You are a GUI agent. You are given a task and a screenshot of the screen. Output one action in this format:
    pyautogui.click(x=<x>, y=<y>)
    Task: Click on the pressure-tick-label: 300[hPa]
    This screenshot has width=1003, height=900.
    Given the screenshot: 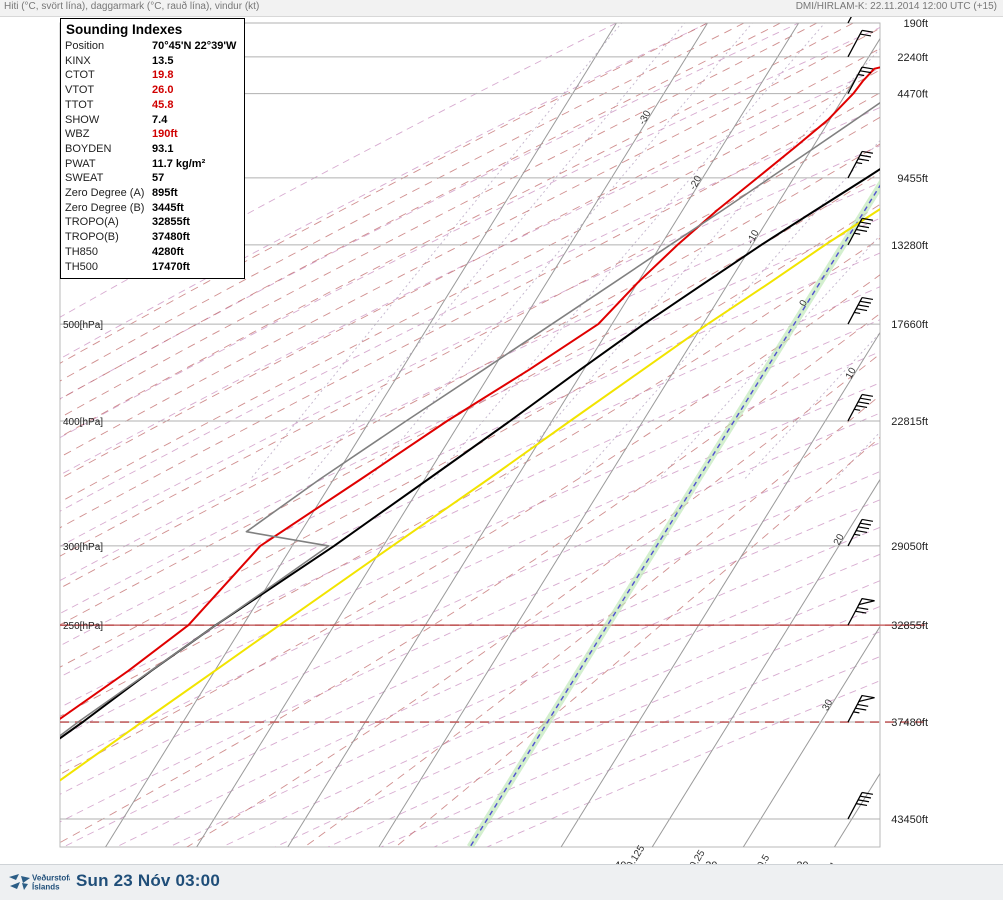 What is the action you would take?
    pyautogui.click(x=83, y=547)
    